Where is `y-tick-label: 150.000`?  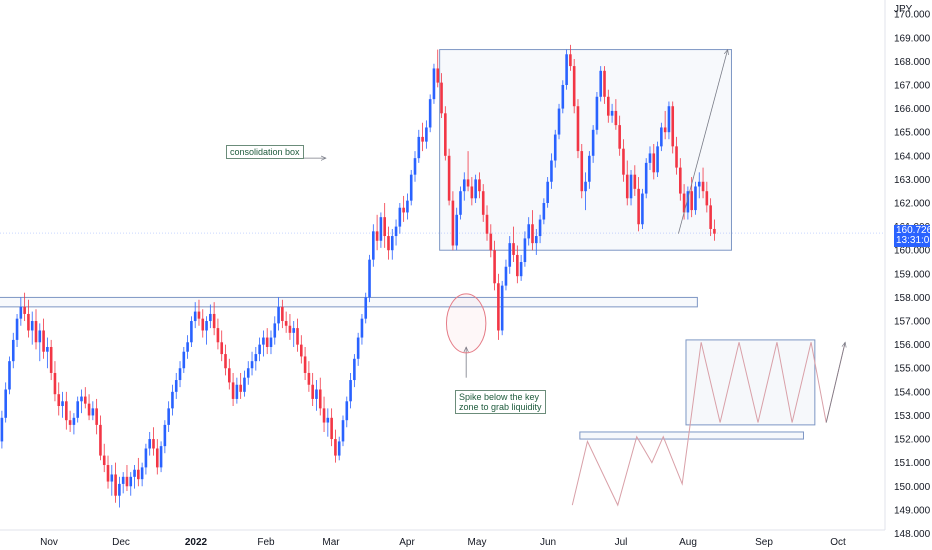 y-tick-label: 150.000 is located at coordinates (912, 487).